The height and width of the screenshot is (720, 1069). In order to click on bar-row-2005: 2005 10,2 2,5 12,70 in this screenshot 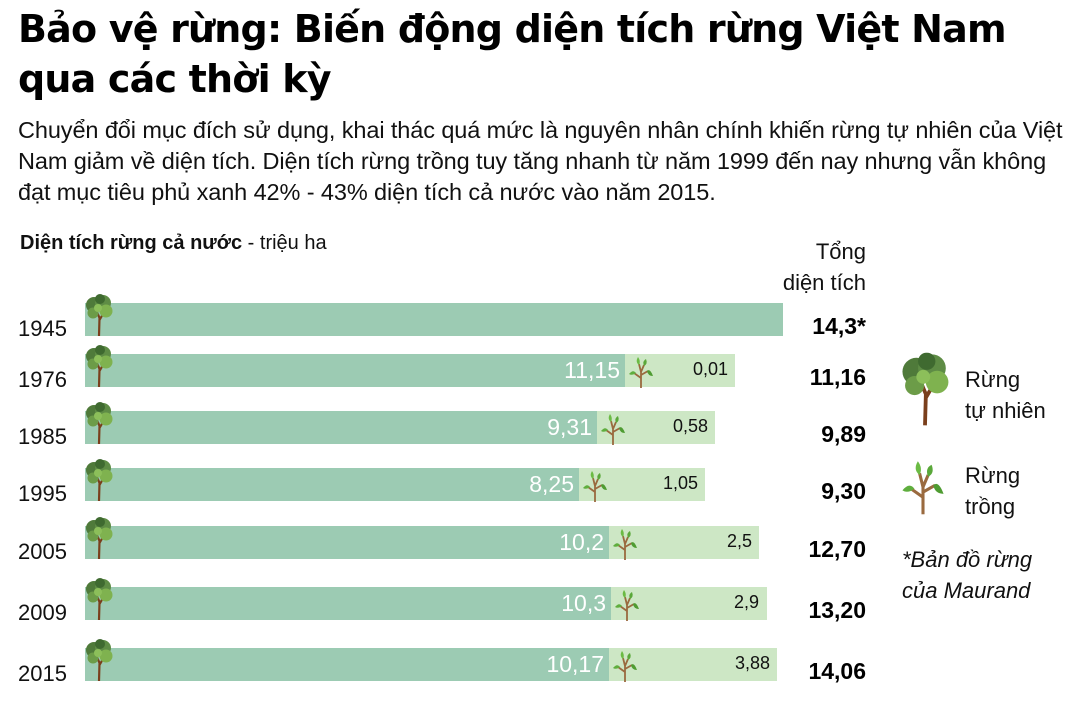, I will do `click(440, 546)`.